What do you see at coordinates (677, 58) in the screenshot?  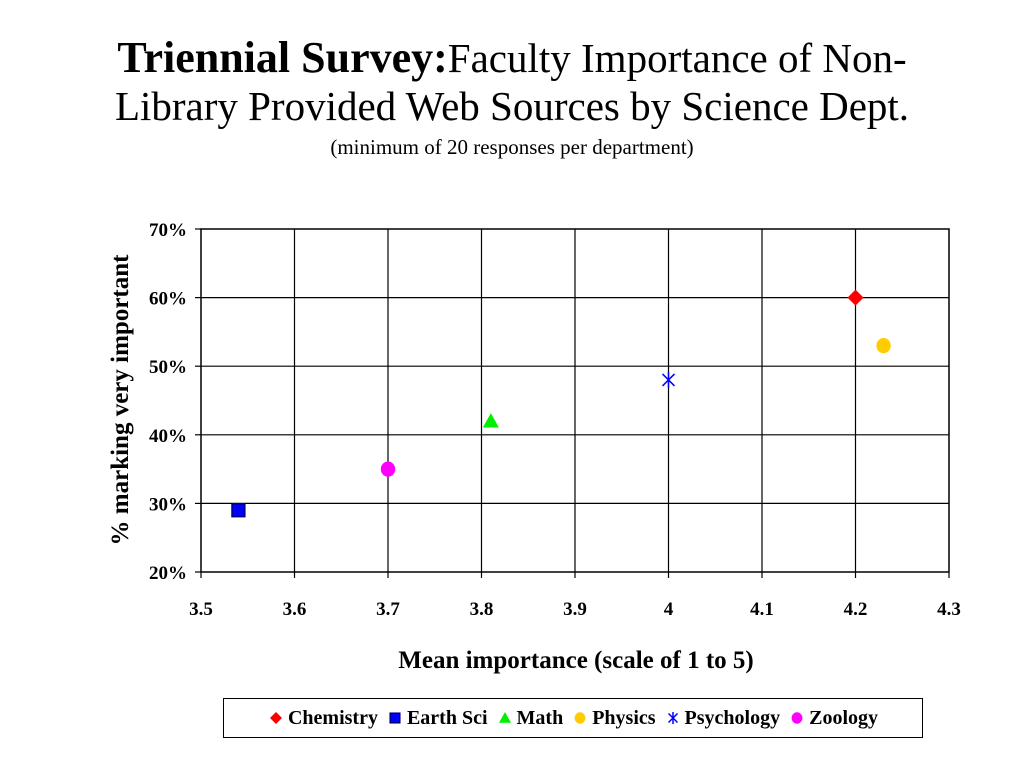 I see `title-rest: Faculty Importance of Non-` at bounding box center [677, 58].